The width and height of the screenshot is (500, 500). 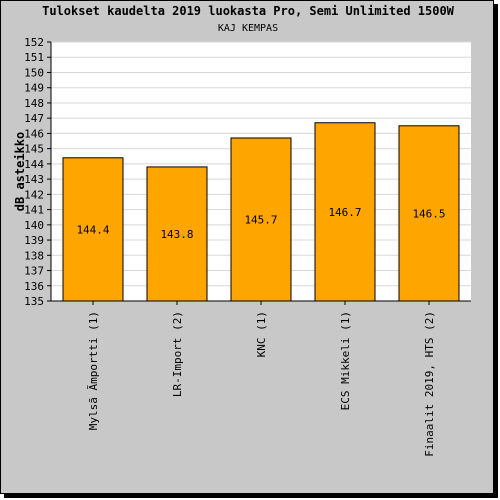 What do you see at coordinates (34, 42) in the screenshot?
I see `y-tick-label: 152` at bounding box center [34, 42].